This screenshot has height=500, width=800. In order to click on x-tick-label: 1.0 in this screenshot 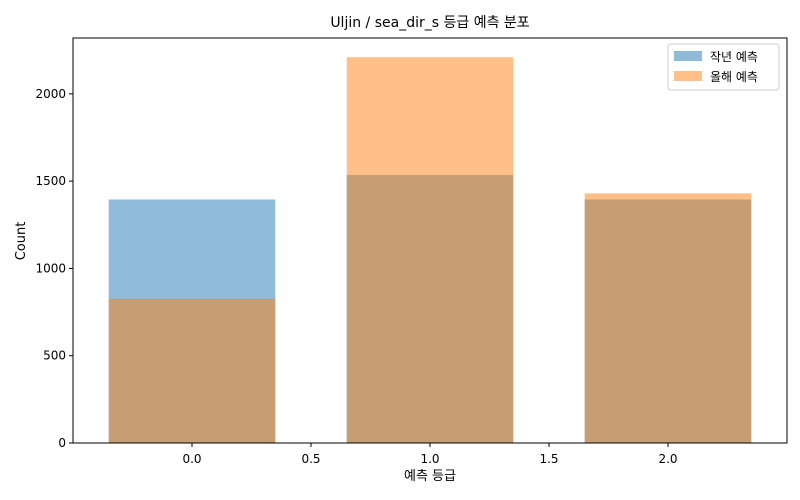, I will do `click(429, 459)`.